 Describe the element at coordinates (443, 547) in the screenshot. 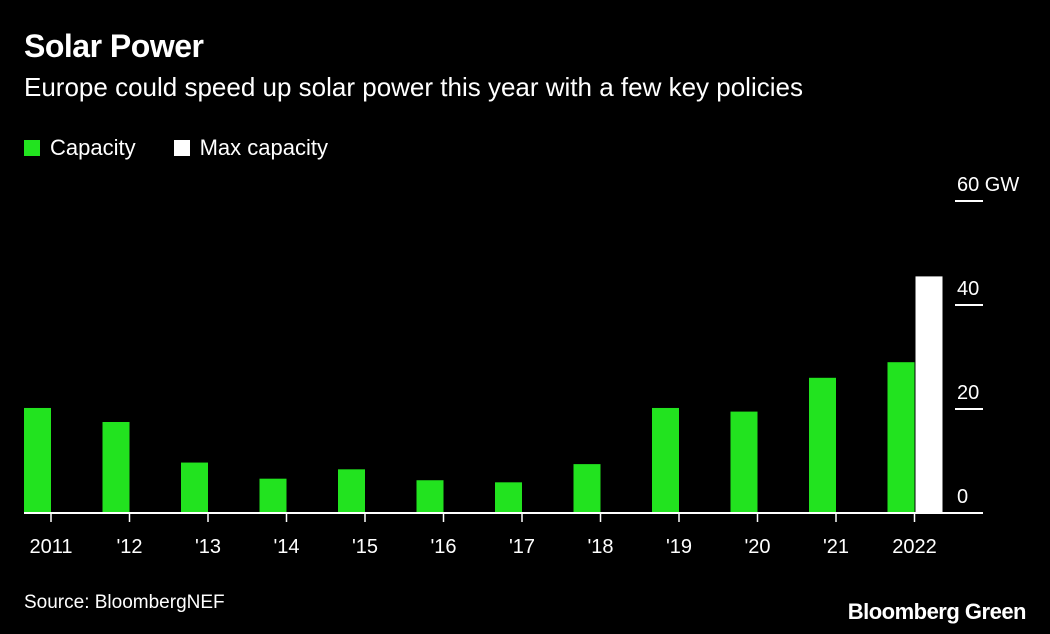

I see `x-tick-label: '16` at that location.